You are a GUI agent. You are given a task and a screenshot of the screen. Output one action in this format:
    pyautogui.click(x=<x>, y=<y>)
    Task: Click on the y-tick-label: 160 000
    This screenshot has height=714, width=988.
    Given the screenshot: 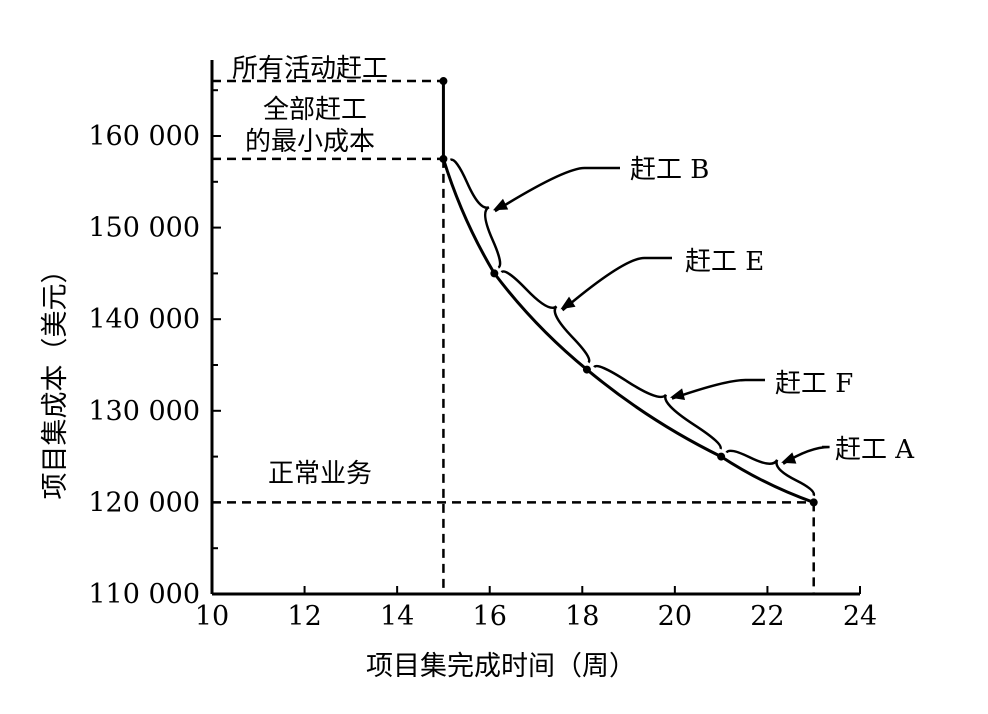 What is the action you would take?
    pyautogui.click(x=144, y=136)
    